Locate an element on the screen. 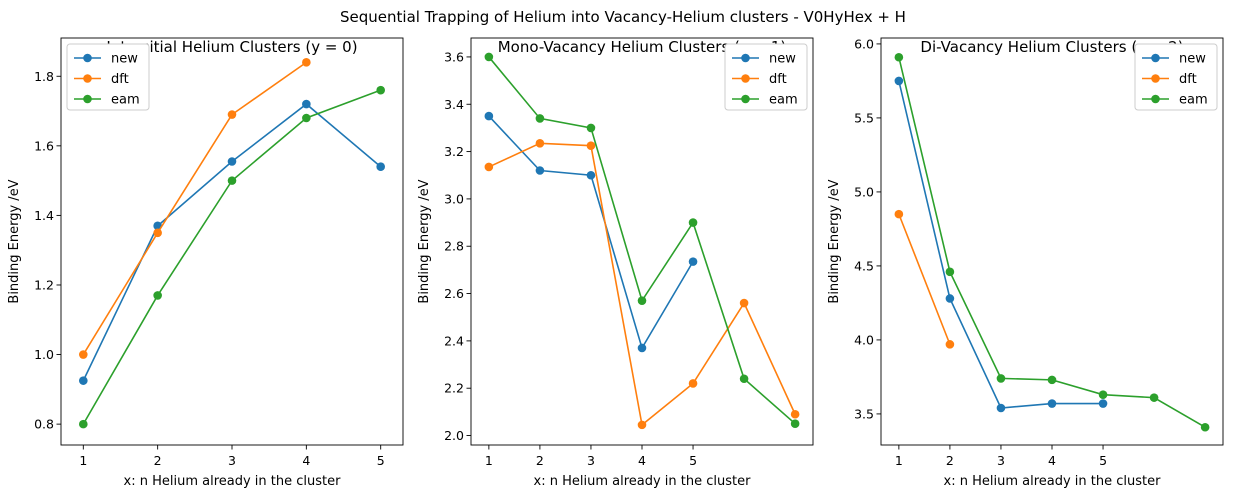 Image resolution: width=1233 pixels, height=498 pixels. y-tick-label: 1.4 is located at coordinates (44, 215).